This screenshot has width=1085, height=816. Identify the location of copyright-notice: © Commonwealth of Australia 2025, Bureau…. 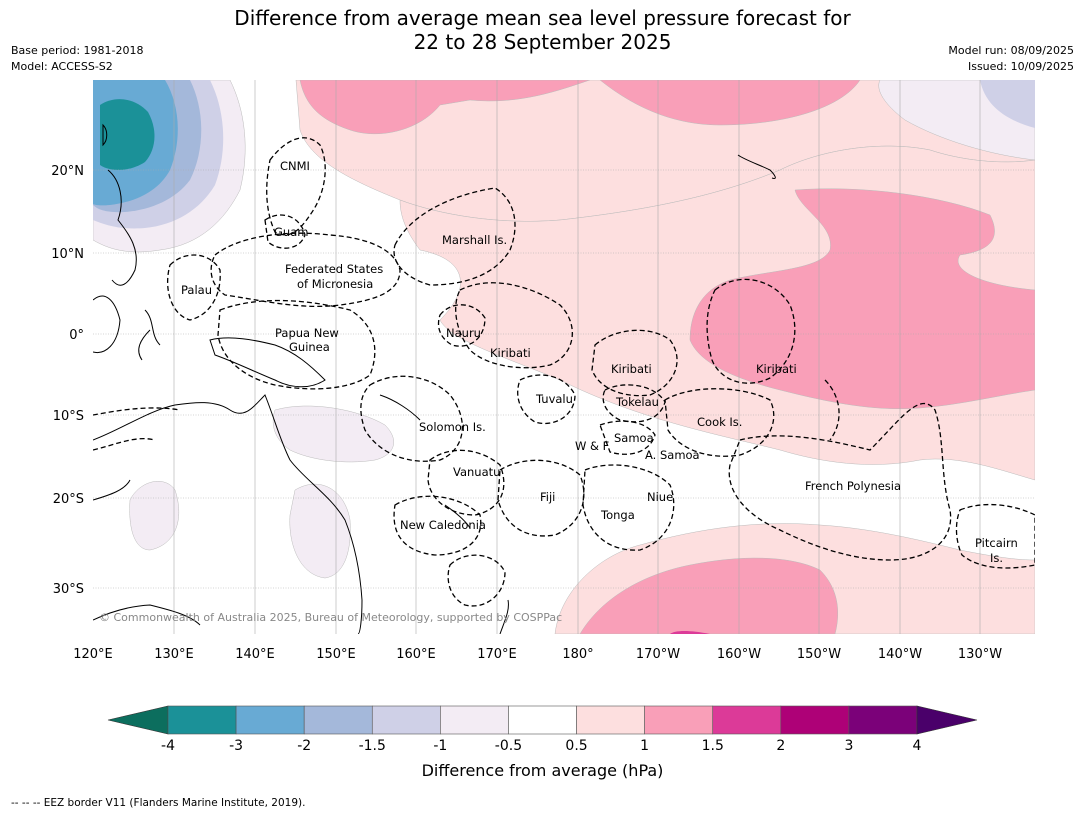
(330, 617).